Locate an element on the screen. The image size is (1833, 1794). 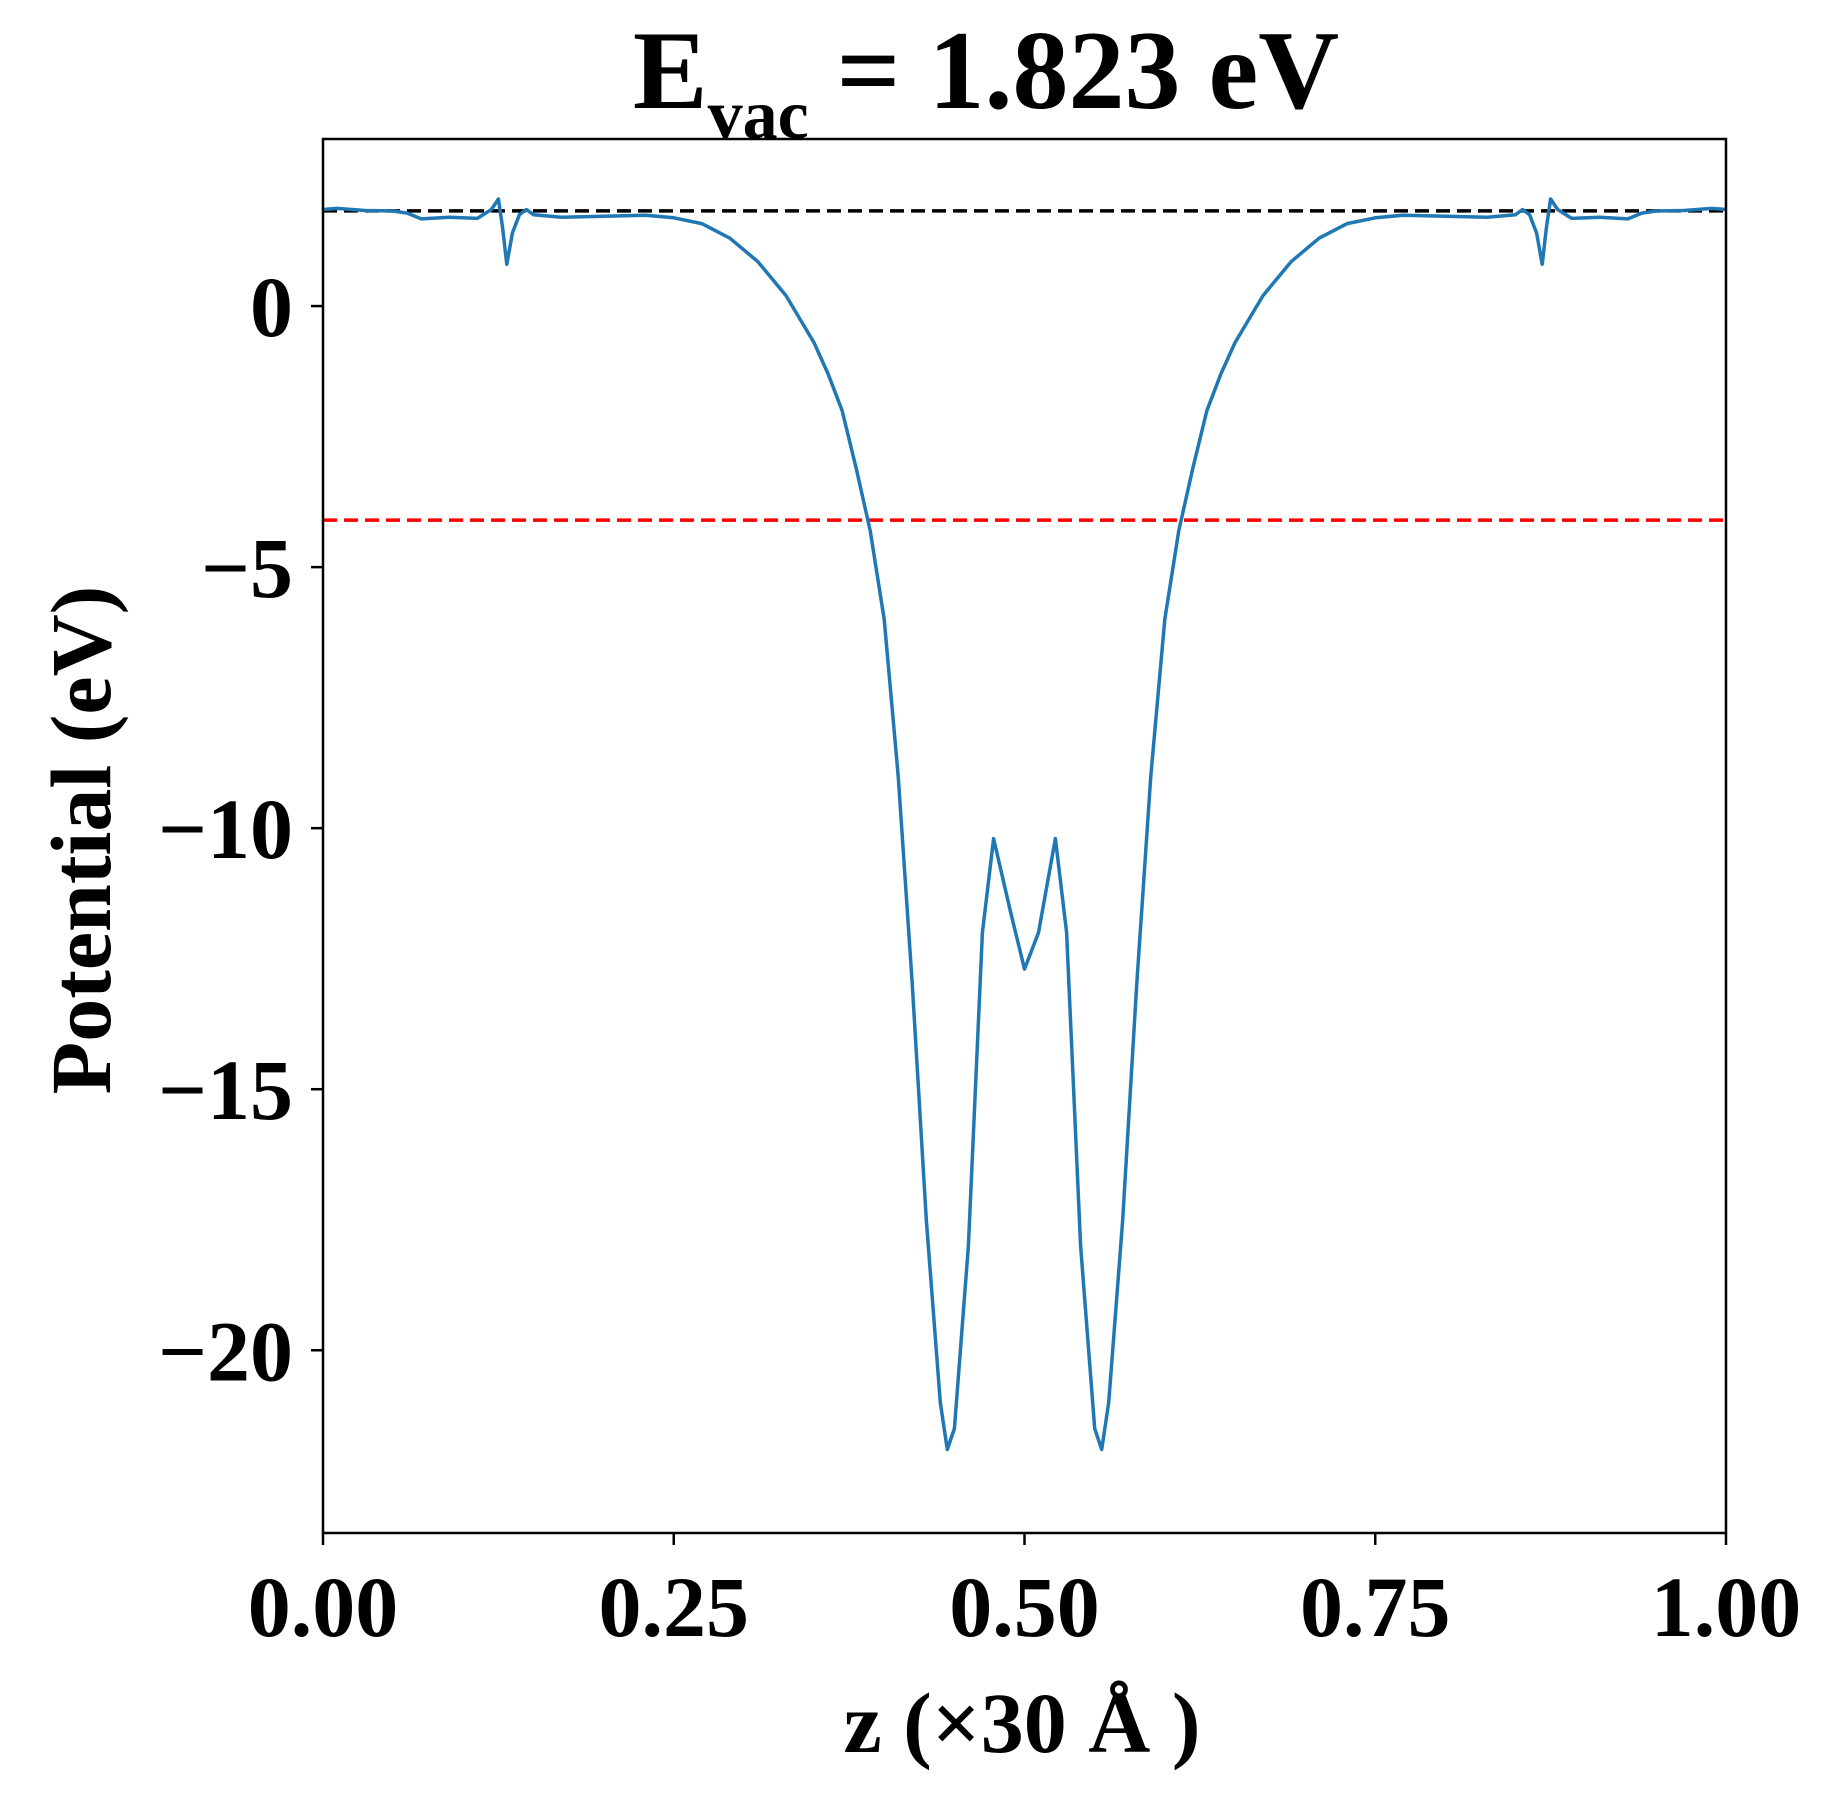
chart-title: Evac = 1.823 eV is located at coordinates (986, 81).